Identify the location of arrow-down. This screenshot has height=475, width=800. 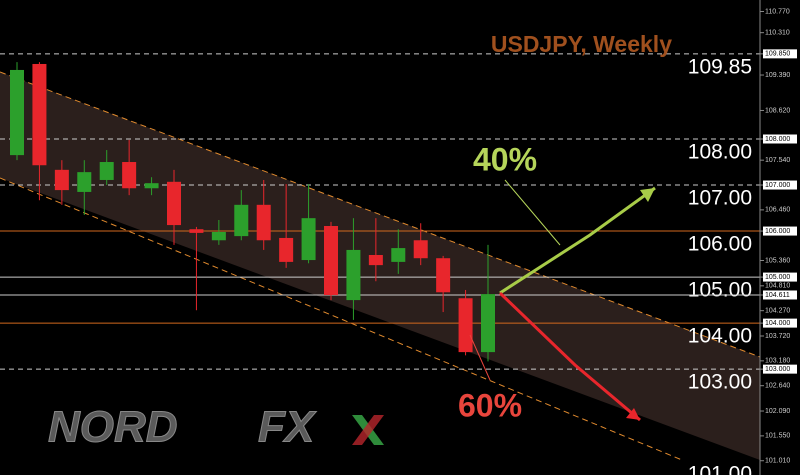
(569, 356).